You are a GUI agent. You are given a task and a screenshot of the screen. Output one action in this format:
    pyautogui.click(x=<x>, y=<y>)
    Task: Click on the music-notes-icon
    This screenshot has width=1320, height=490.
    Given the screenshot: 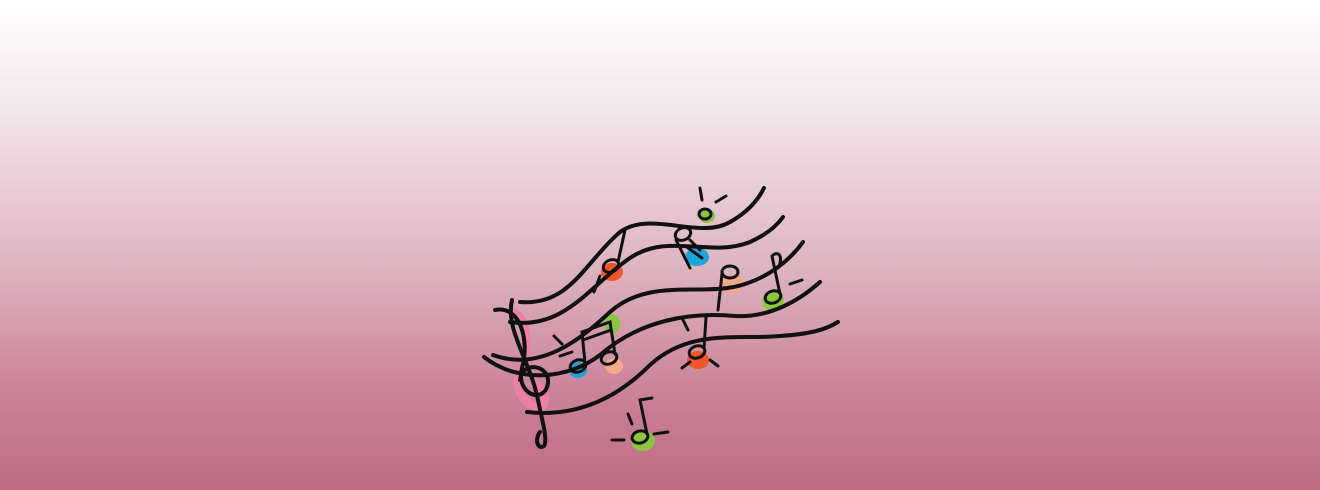 What is the action you would take?
    pyautogui.click(x=661, y=318)
    